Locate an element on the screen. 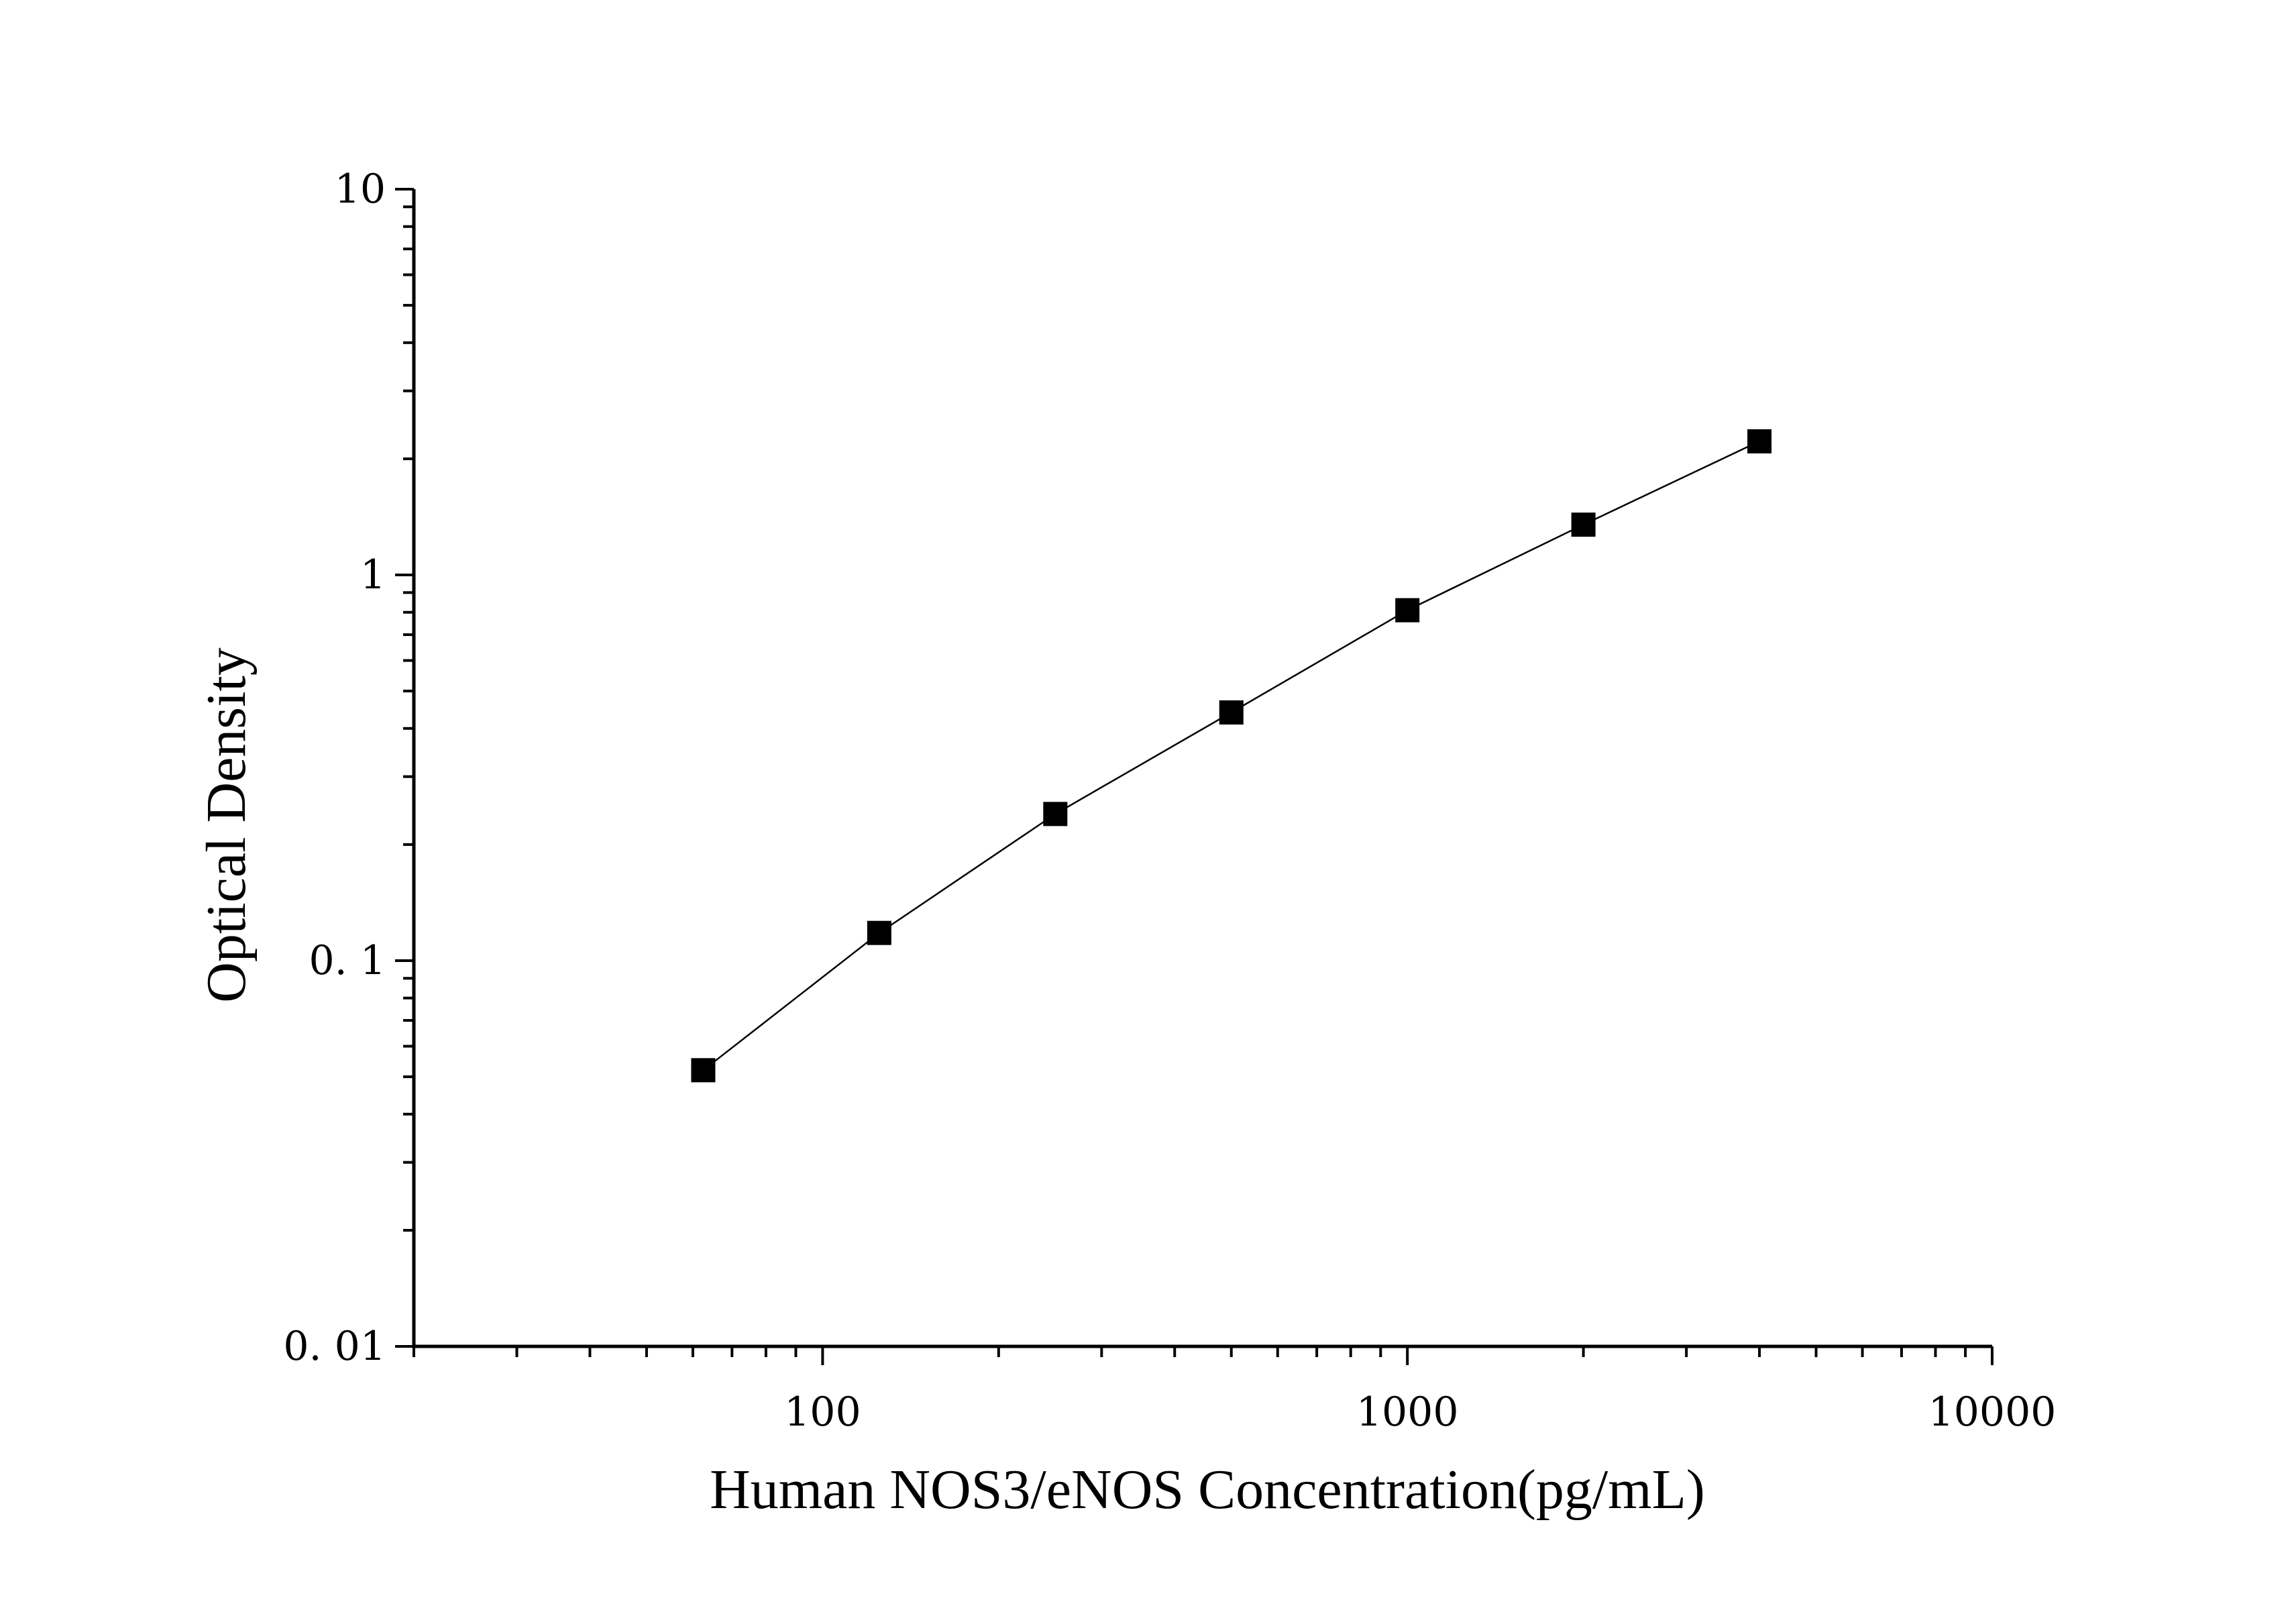 Image resolution: width=2296 pixels, height=1604 pixels. x-tick-labels: 100 1000 10000 is located at coordinates (1420, 1412).